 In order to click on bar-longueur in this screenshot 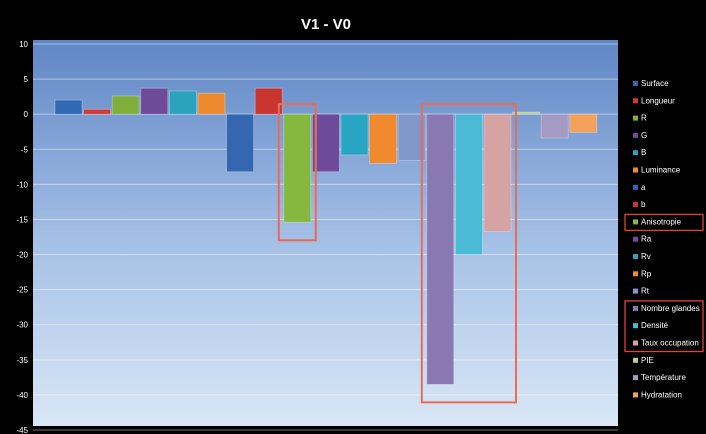, I will do `click(97, 111)`.